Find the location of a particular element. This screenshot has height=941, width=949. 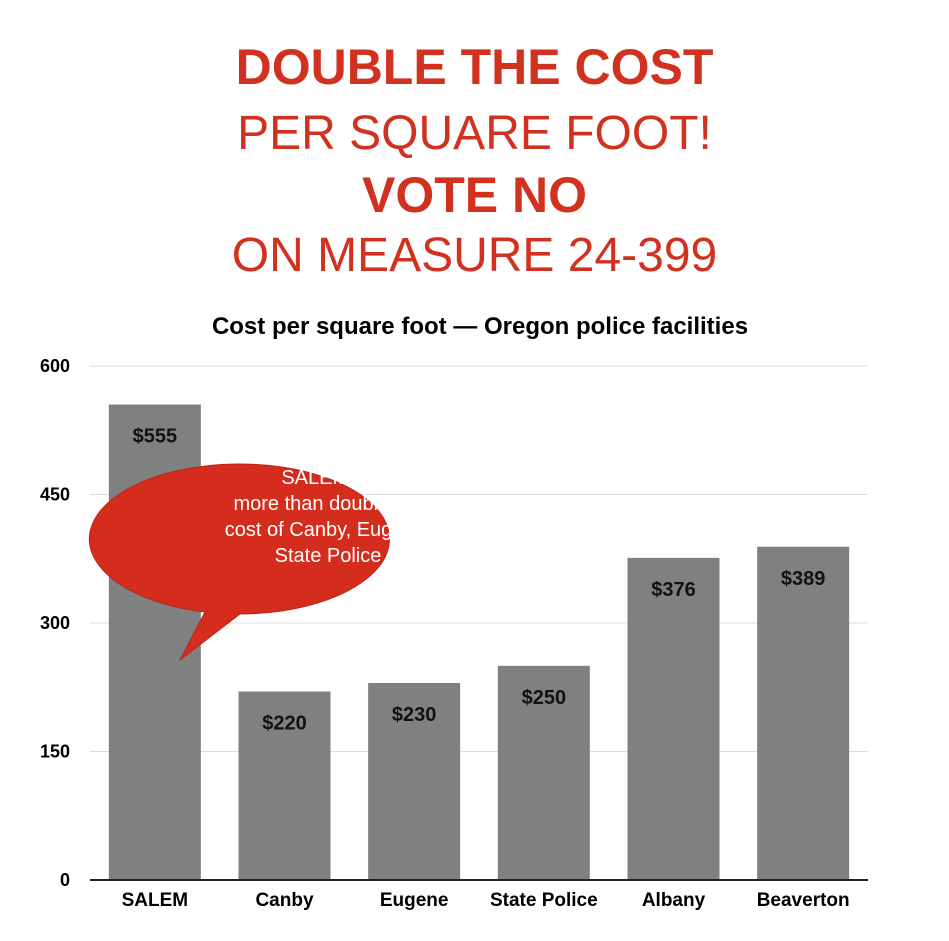

callout-line: cost of Canby, Eugene, is located at coordinates (328, 530).